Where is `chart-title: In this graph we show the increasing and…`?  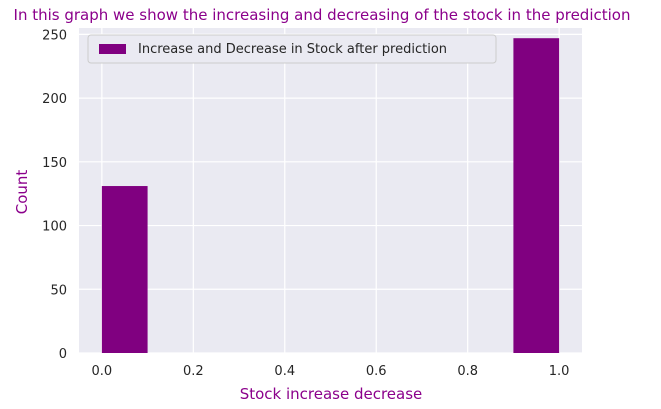 chart-title: In this graph we show the increasing and… is located at coordinates (322, 15).